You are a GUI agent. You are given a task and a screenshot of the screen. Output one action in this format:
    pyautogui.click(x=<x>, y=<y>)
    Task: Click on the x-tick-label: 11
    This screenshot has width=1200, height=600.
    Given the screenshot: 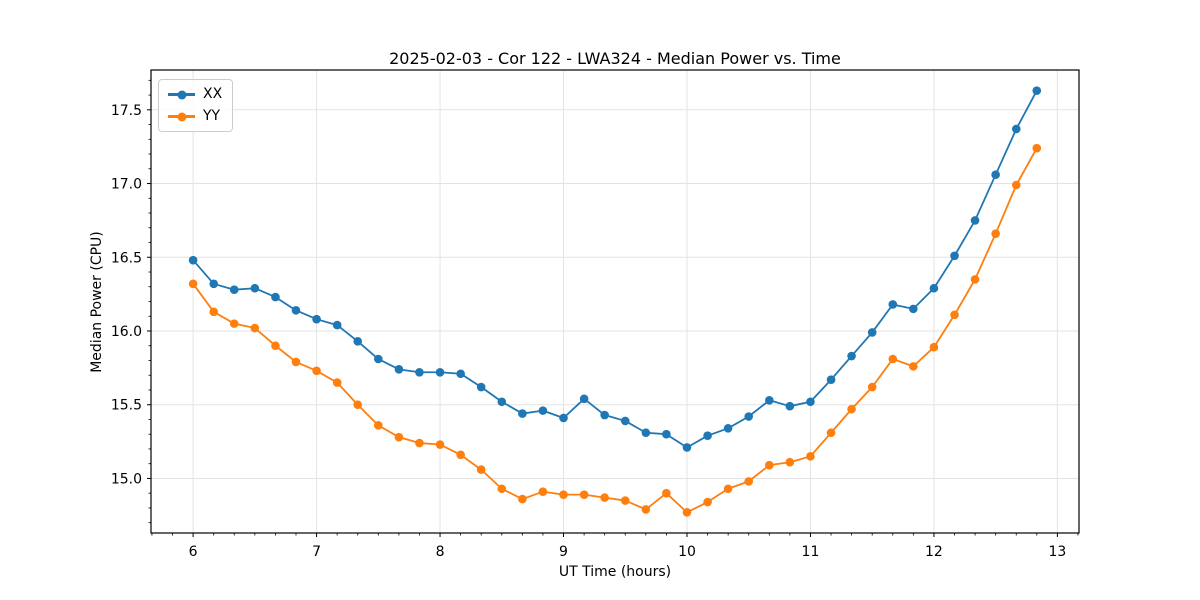 What is the action you would take?
    pyautogui.click(x=811, y=552)
    